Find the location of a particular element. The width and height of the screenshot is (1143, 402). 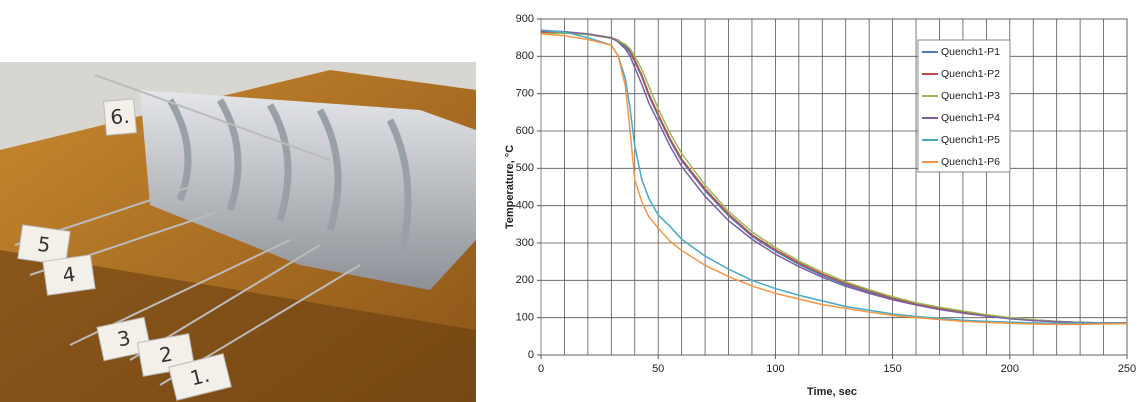

tag: 1. is located at coordinates (200, 377).